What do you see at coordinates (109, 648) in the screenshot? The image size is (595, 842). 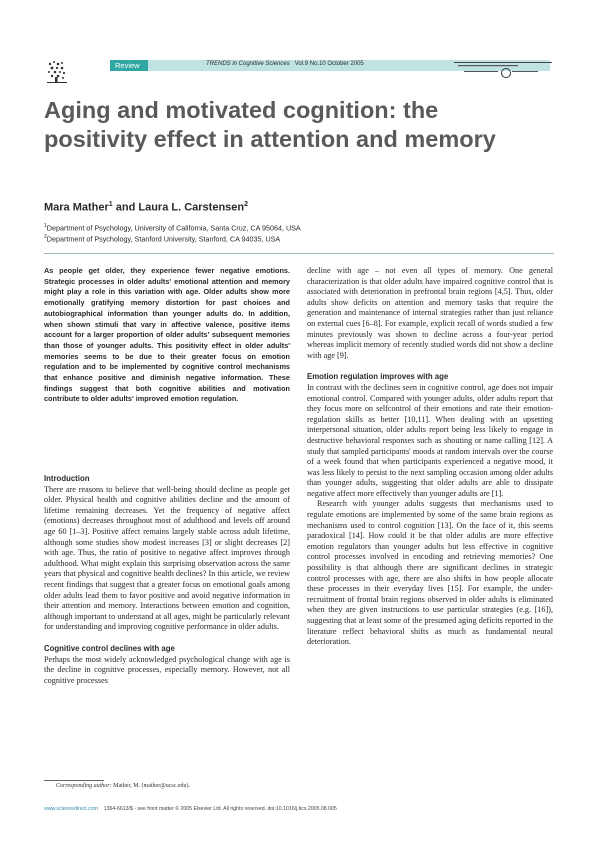 I see `section-heading: Cognitive control declines with age` at bounding box center [109, 648].